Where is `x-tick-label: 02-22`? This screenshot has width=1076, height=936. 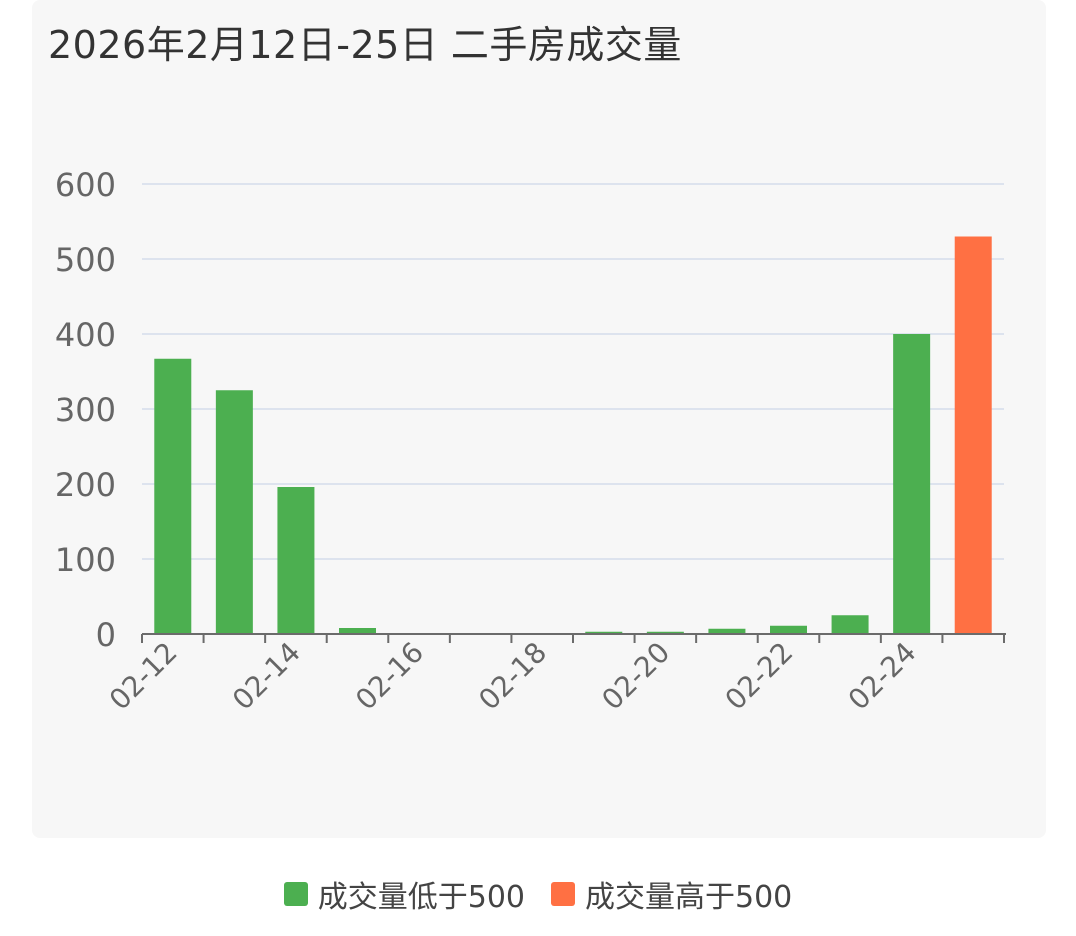 x-tick-label: 02-22 is located at coordinates (759, 676).